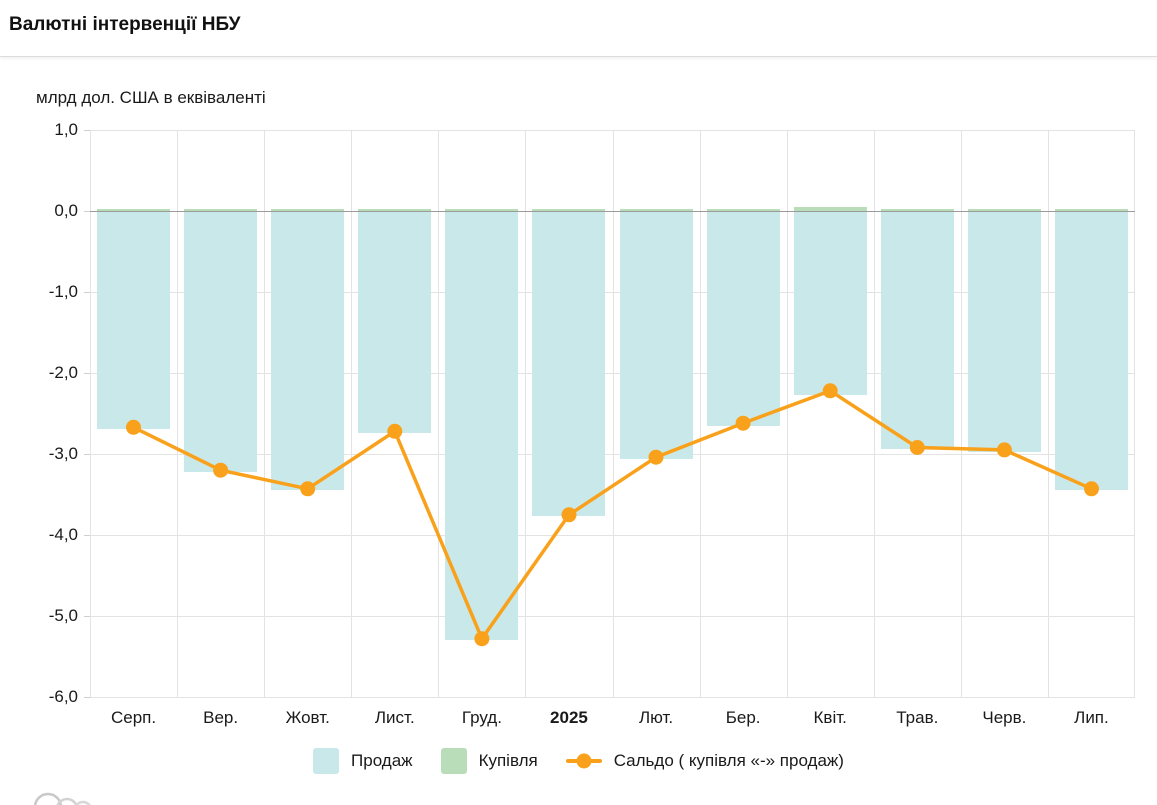 The height and width of the screenshot is (805, 1157). What do you see at coordinates (63, 453) in the screenshot?
I see `y-axis-label: -3,0` at bounding box center [63, 453].